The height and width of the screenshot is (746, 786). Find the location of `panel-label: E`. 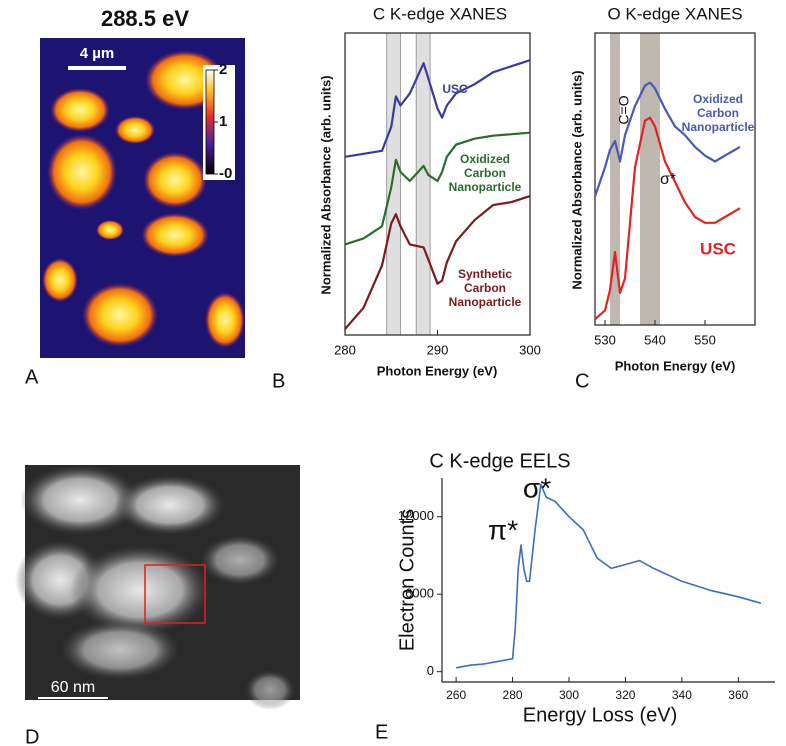

panel-label: E is located at coordinates (381, 732).